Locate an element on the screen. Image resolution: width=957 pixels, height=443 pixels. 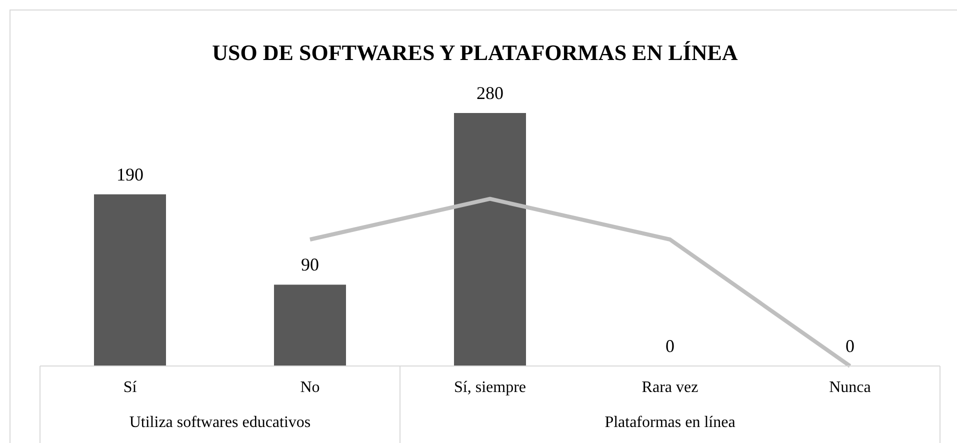
x-tick-label: Nunca is located at coordinates (850, 387).